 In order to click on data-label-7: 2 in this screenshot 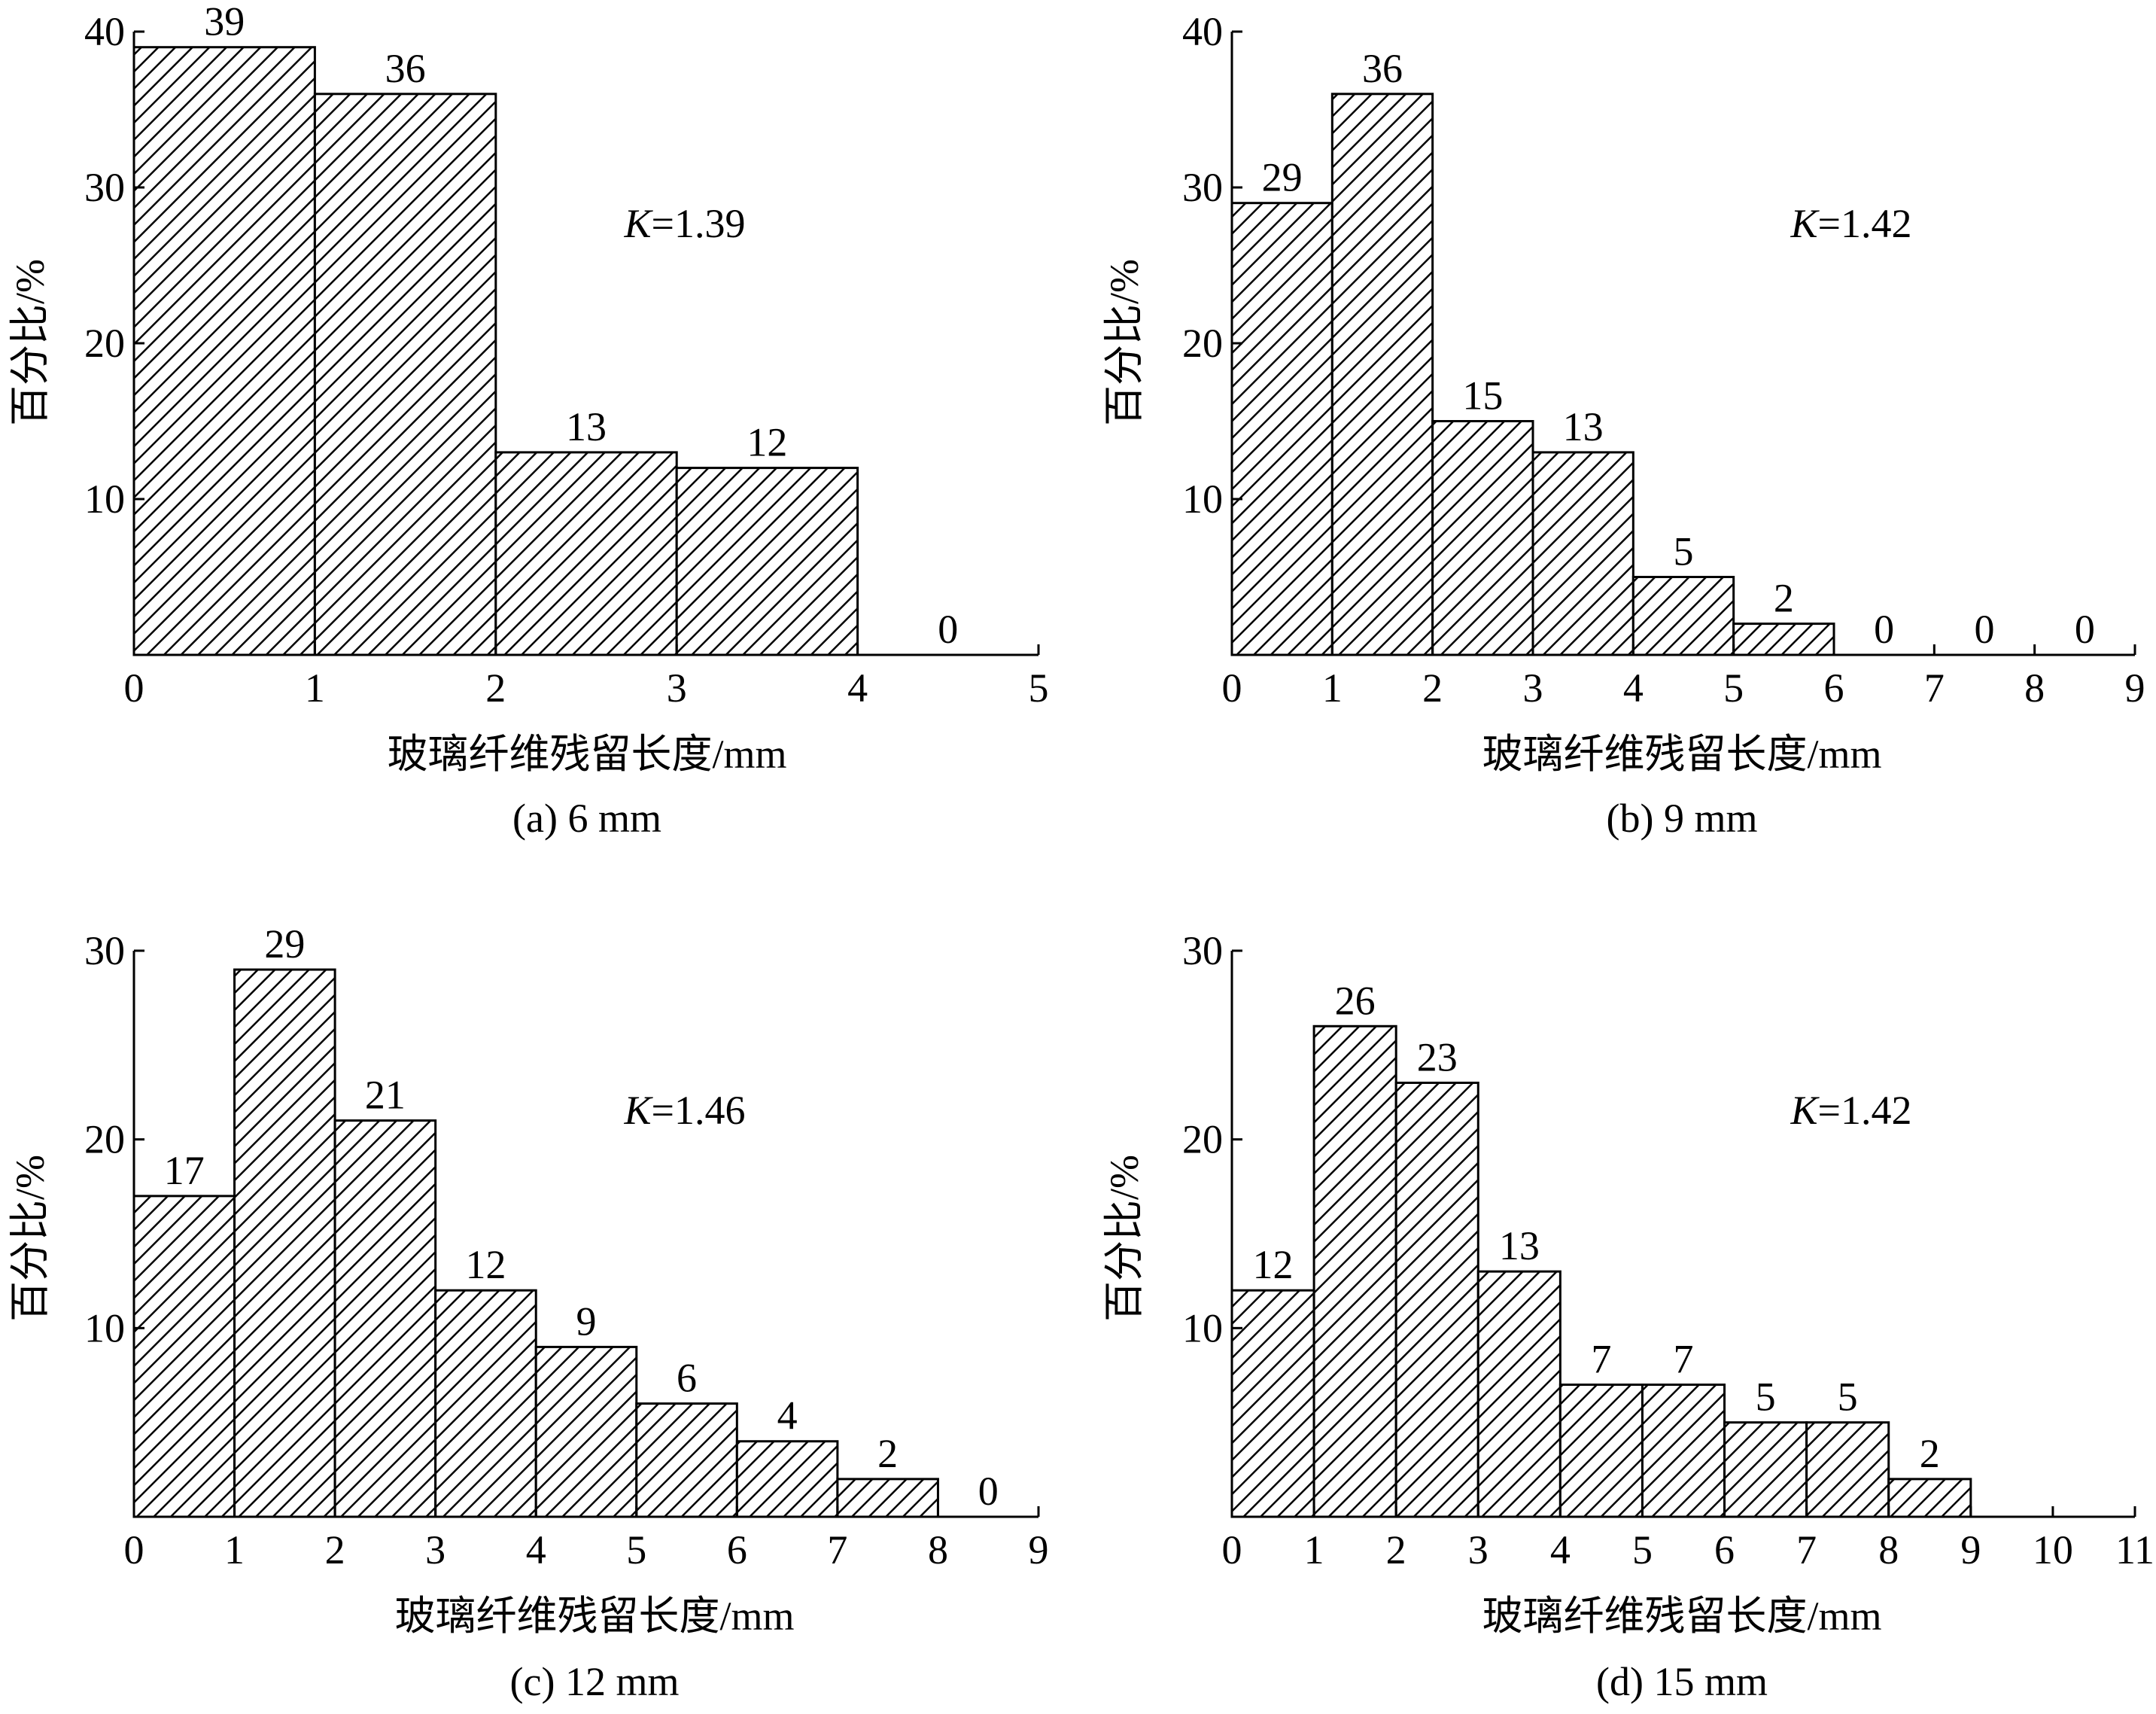, I will do `click(888, 1453)`.